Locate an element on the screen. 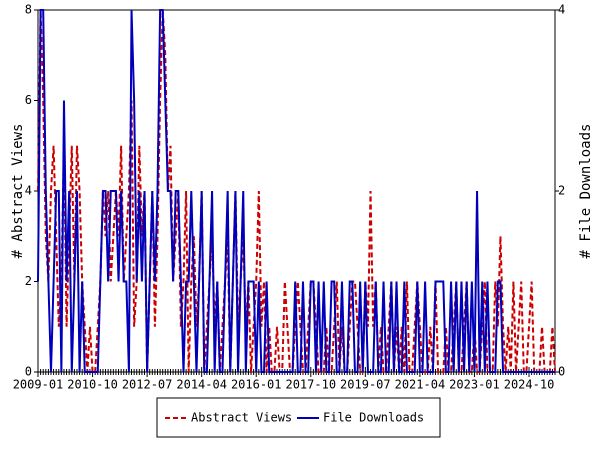 The width and height of the screenshot is (600, 454). x-tick-label: 2014-04 is located at coordinates (201, 385).